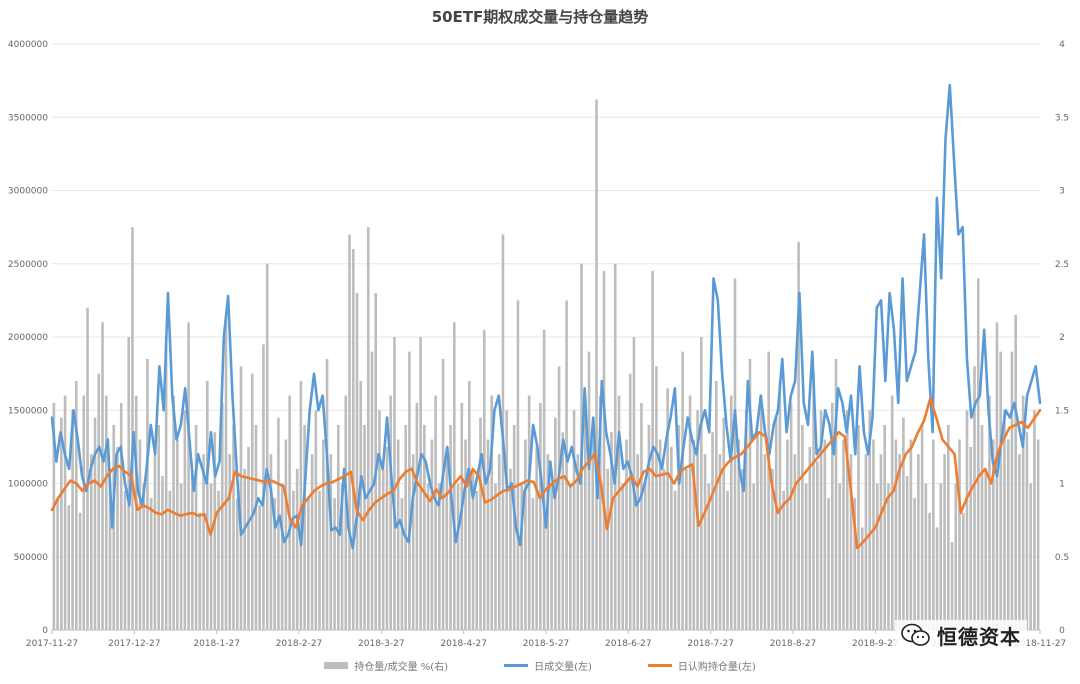 The width and height of the screenshot is (1080, 684). What do you see at coordinates (386, 665) in the screenshot?
I see `legend-item-bar: 持仓量/成交量 %(右)` at bounding box center [386, 665].